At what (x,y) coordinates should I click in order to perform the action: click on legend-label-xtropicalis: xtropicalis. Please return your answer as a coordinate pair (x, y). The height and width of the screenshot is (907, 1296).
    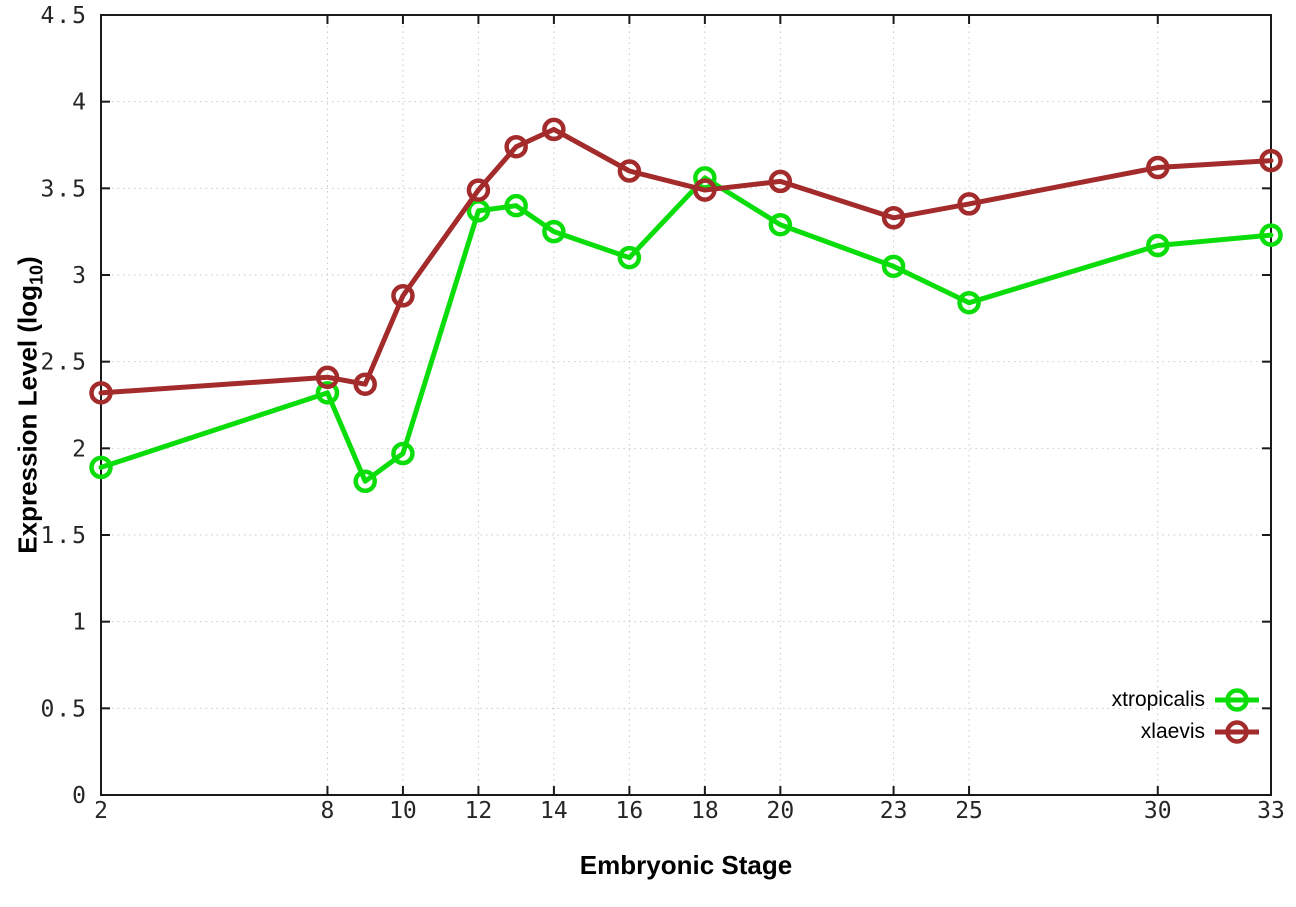
    Looking at the image, I should click on (1158, 699).